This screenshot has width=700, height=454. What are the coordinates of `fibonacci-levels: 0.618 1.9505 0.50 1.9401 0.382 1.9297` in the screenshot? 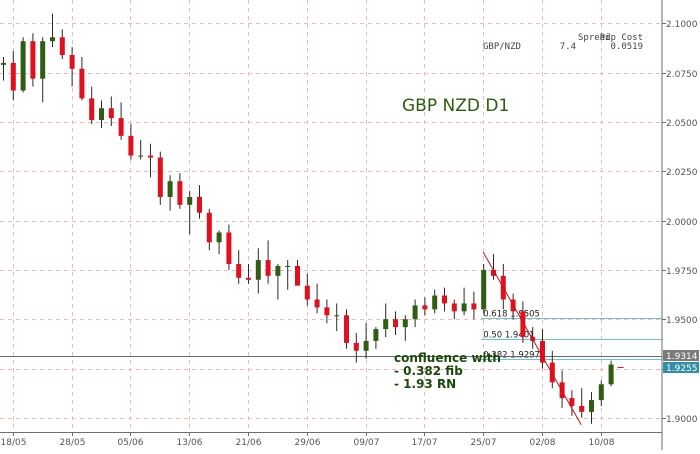 It's located at (331, 335).